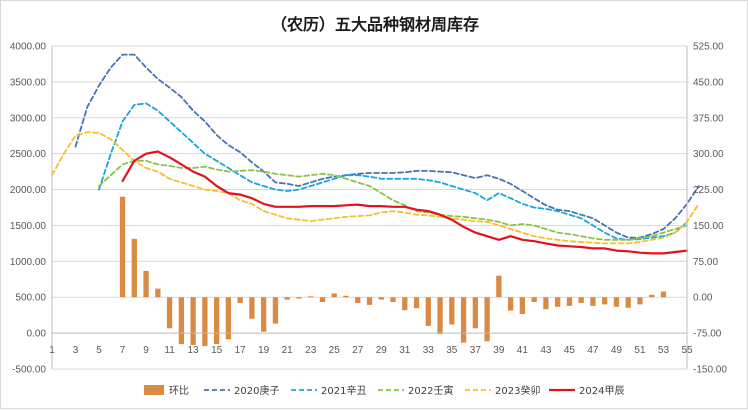 The height and width of the screenshot is (410, 748). I want to click on x-tick-label: 33, so click(429, 350).